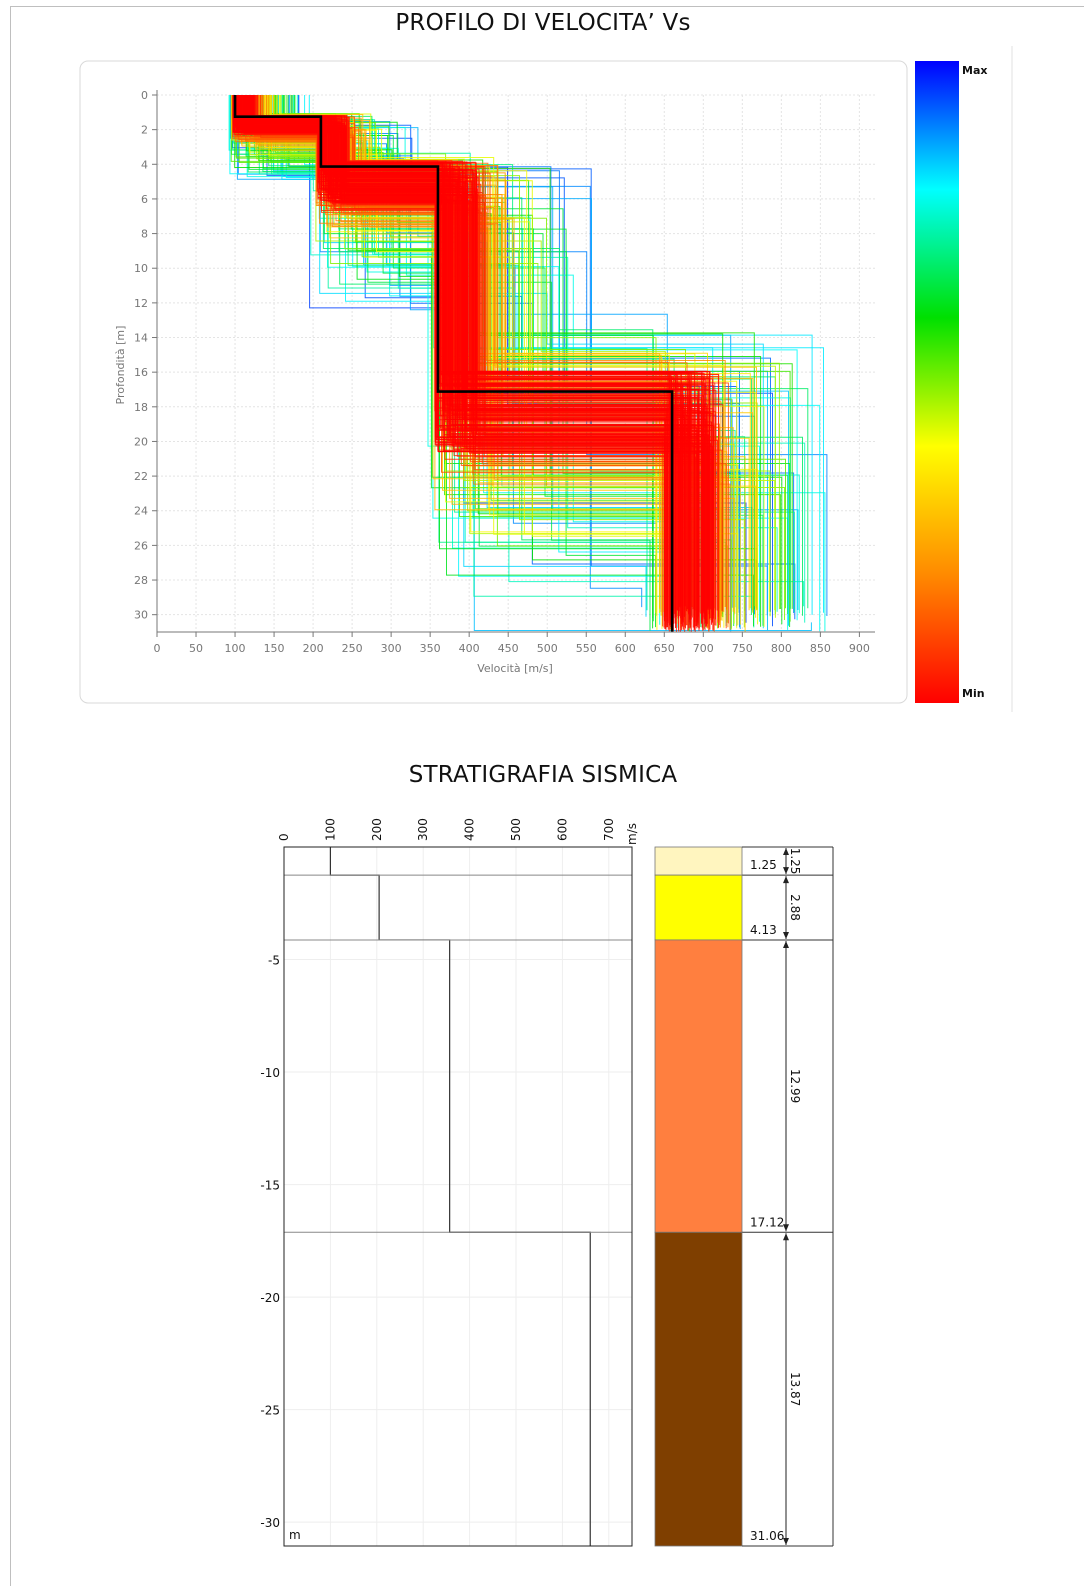 Image resolution: width=1086 pixels, height=1588 pixels. I want to click on y-tick-label: -30, so click(270, 1523).